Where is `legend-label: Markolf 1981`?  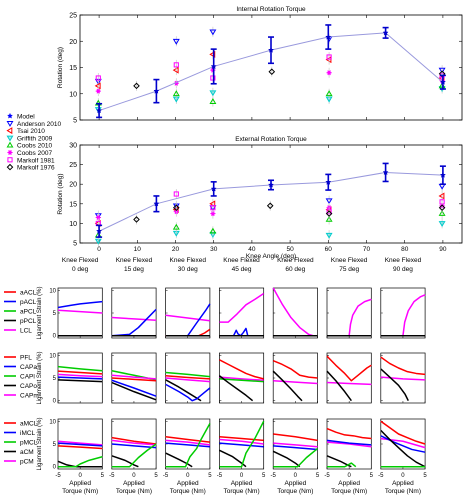 legend-label: Markolf 1981 is located at coordinates (36, 160).